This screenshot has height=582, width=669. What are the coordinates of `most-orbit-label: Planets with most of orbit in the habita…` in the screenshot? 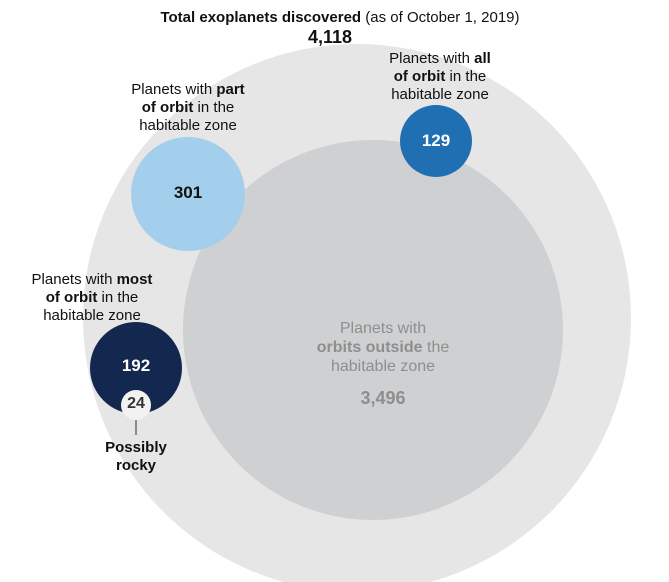 It's located at (92, 297).